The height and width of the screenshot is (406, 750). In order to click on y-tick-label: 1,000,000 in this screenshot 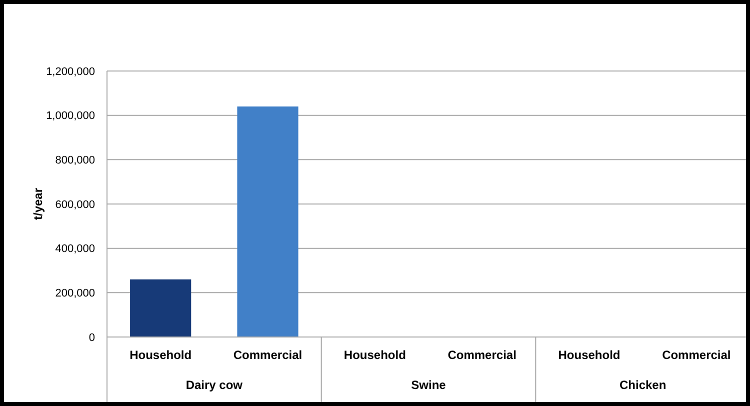, I will do `click(70, 116)`.